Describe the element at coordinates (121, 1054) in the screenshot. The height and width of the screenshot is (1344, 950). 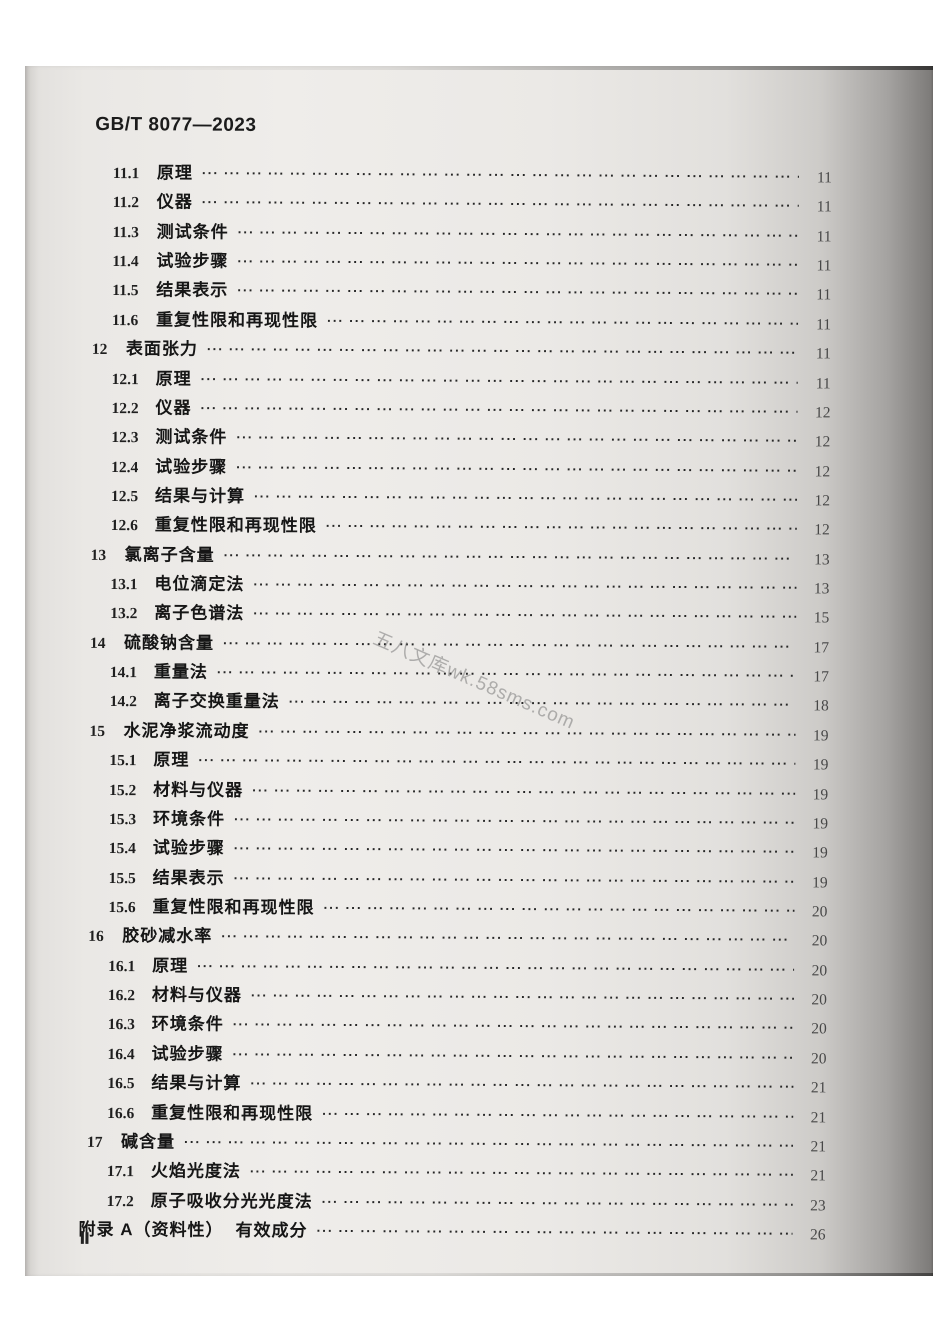
I see `toc-entry-number: 16.4` at that location.